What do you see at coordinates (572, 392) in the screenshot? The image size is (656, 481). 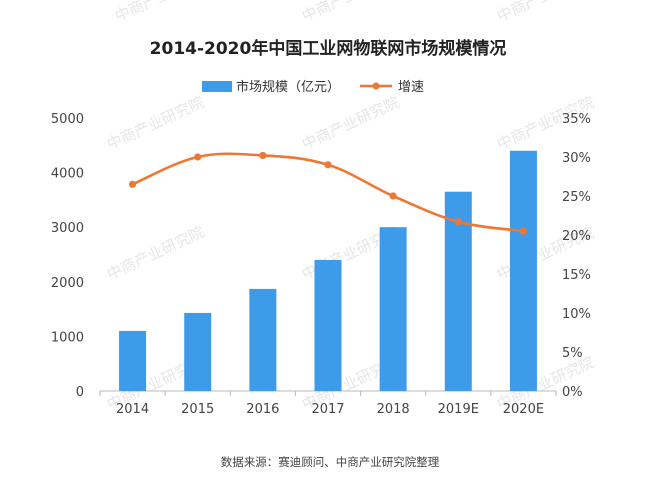 I see `right-y-tick-label: 0%` at bounding box center [572, 392].